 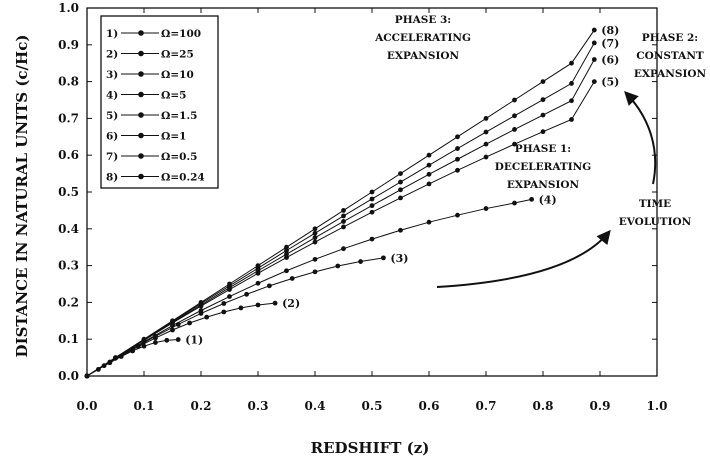 What do you see at coordinates (543, 406) in the screenshot?
I see `x-tick-label: 0.8` at bounding box center [543, 406].